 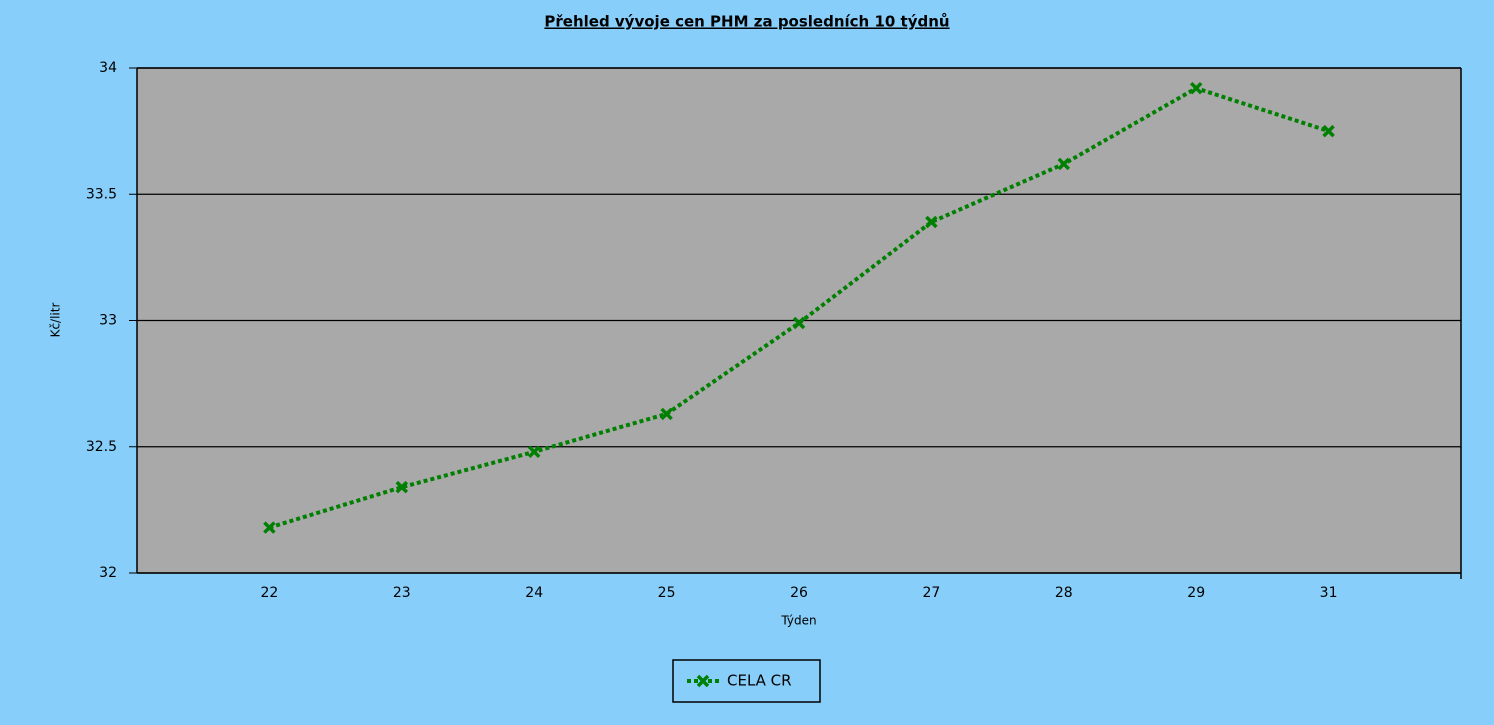 I want to click on x-tick-label: 31, so click(x=1329, y=593).